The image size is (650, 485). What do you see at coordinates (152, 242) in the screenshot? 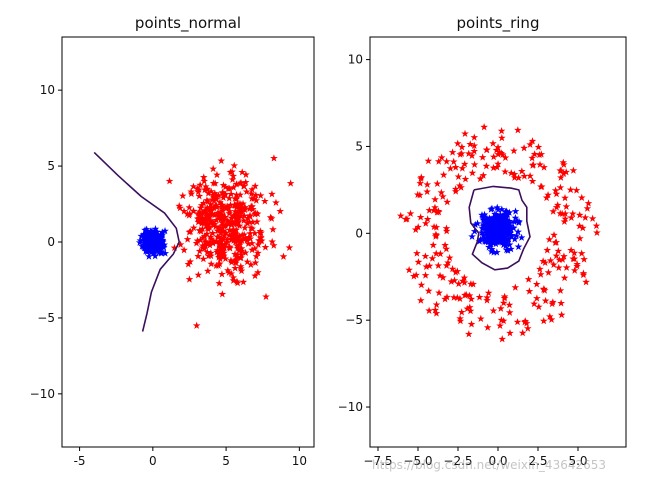
I see `blue-series` at bounding box center [152, 242].